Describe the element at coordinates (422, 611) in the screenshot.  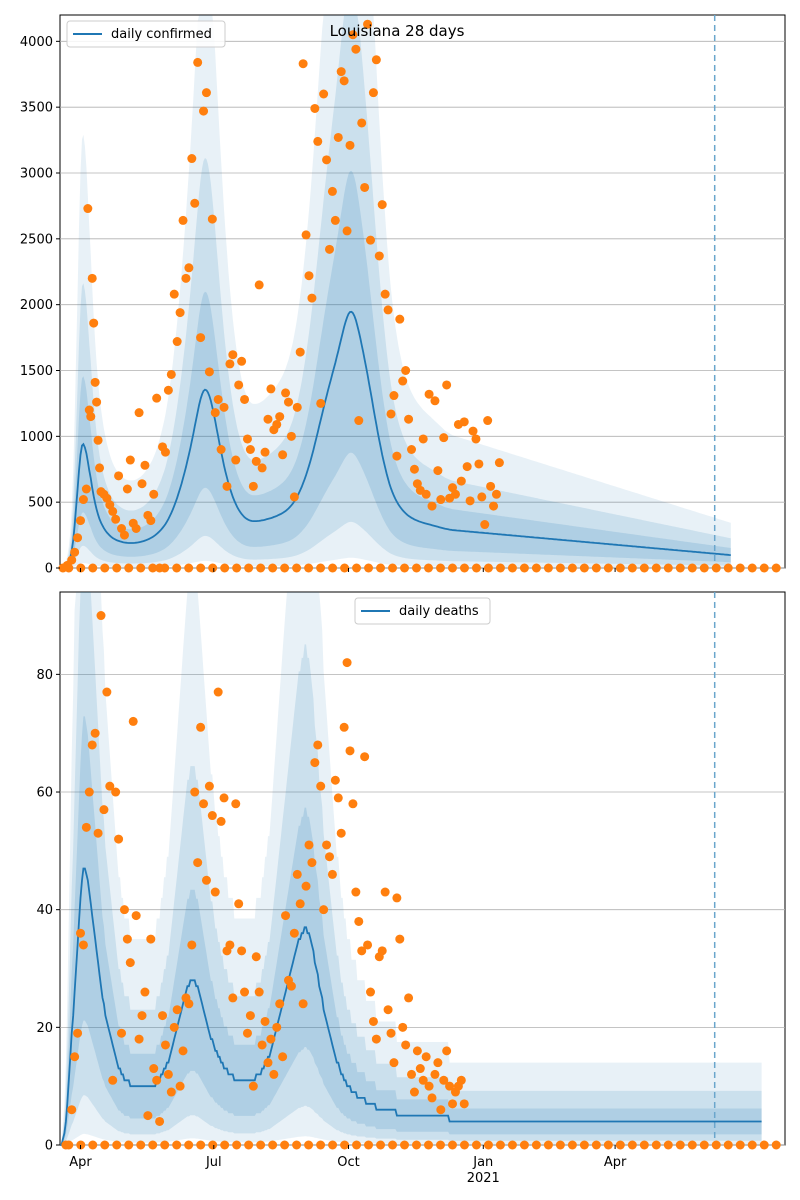
I see `deaths-legend: daily deaths` at that location.